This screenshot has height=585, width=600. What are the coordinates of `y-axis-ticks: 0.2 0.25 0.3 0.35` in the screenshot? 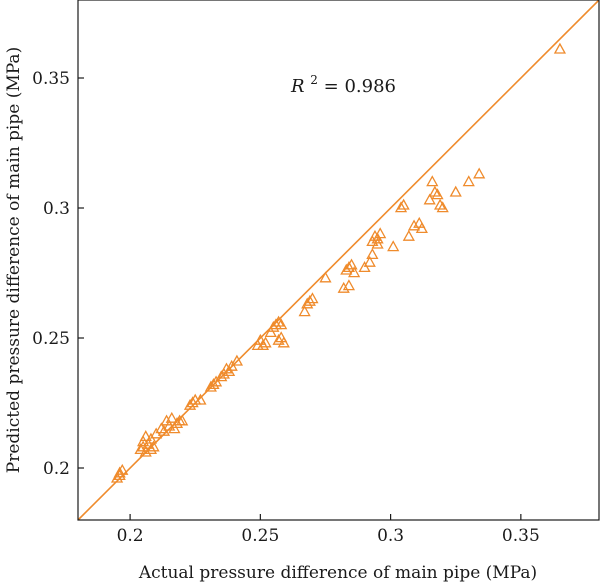 It's located at (58, 274).